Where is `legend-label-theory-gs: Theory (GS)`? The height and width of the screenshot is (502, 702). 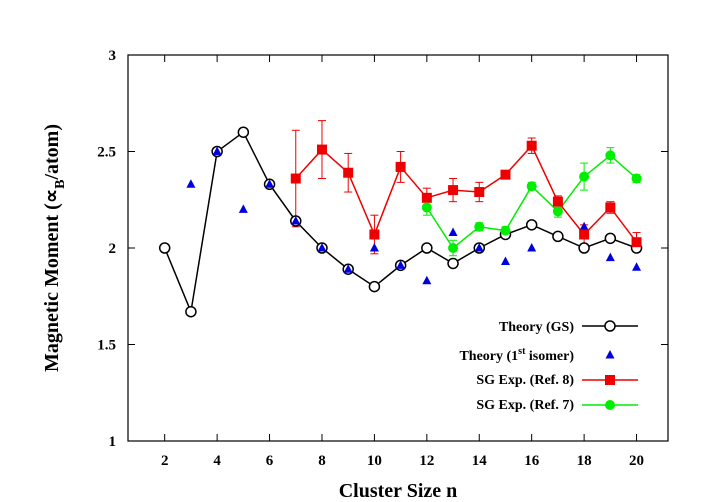 legend-label-theory-gs: Theory (GS) is located at coordinates (536, 327).